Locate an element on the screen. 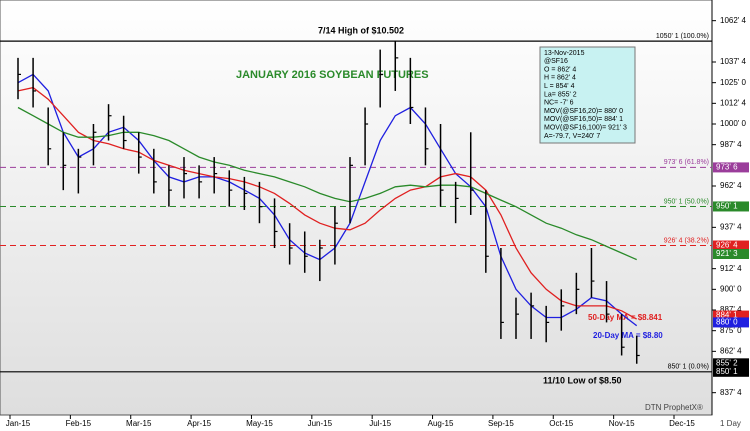 This screenshot has height=431, width=750. y-tick-label: 987' 4 is located at coordinates (731, 144).